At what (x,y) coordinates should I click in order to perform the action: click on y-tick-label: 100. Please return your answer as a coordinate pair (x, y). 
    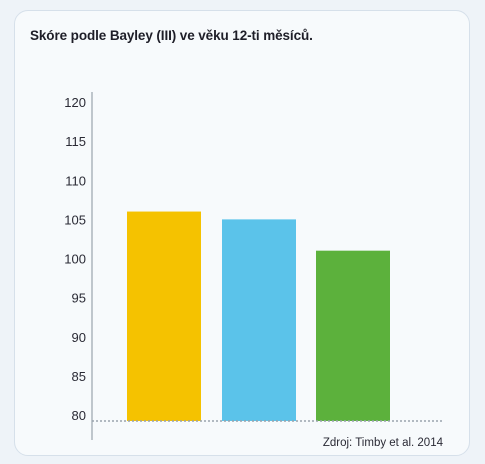
    Looking at the image, I should click on (75, 259).